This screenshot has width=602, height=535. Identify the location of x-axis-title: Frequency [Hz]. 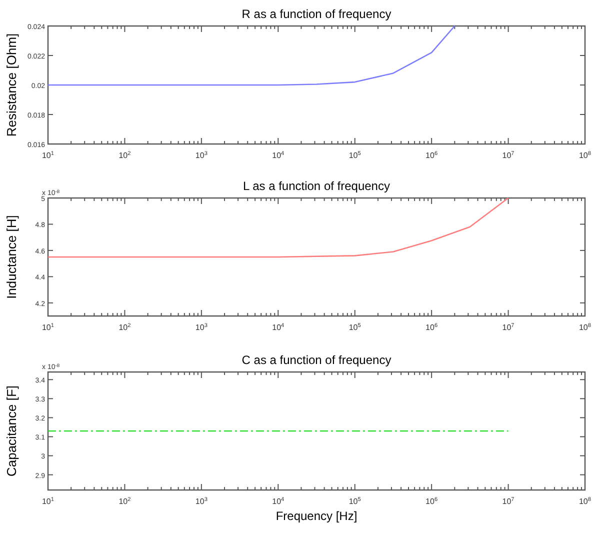
(317, 516).